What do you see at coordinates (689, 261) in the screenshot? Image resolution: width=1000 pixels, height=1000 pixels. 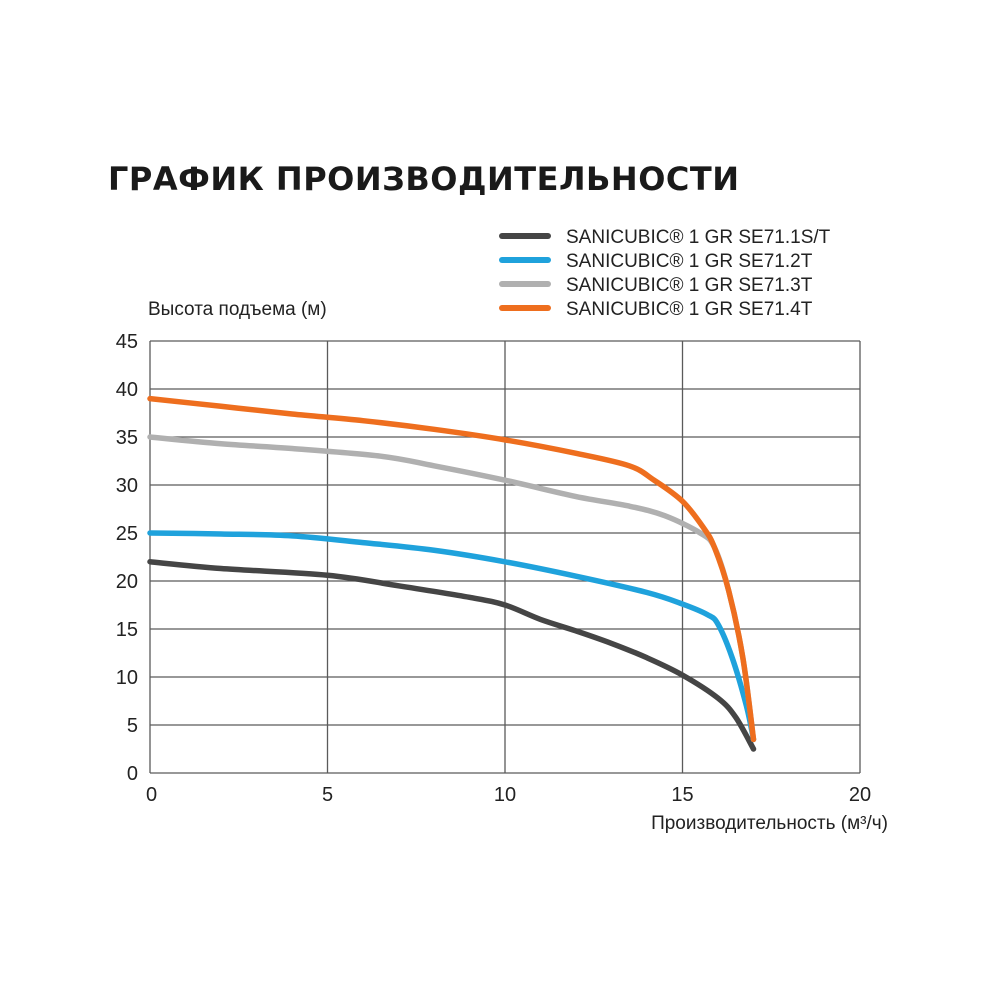 I see `legend-label: SANICUBIC® 1 GR SE71.2T` at bounding box center [689, 261].